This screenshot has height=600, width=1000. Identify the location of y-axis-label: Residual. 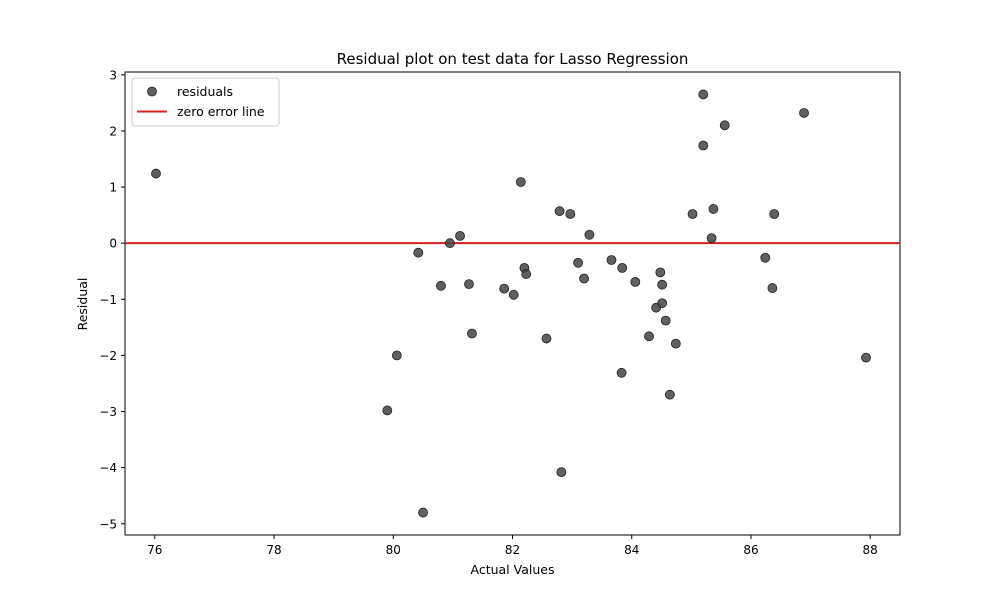
(82, 304).